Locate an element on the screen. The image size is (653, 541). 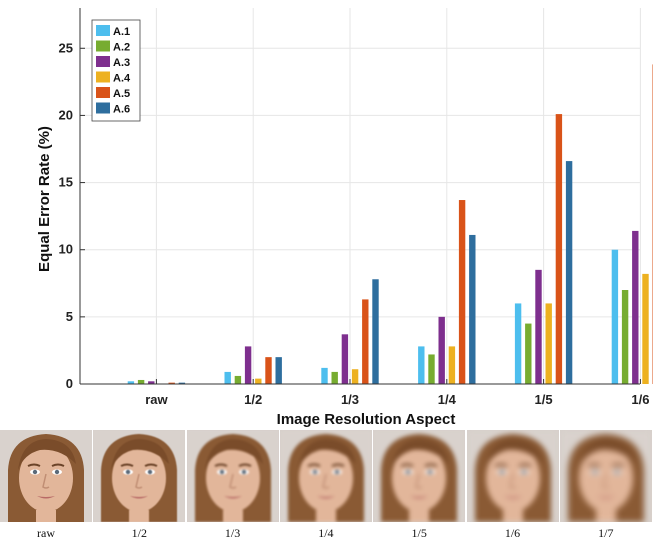
face-caption: raw is located at coordinates (46, 533).